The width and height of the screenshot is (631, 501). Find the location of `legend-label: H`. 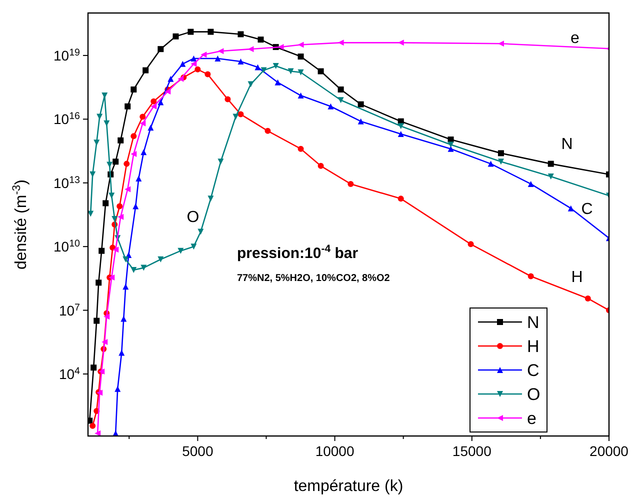

legend-label: H is located at coordinates (533, 346).